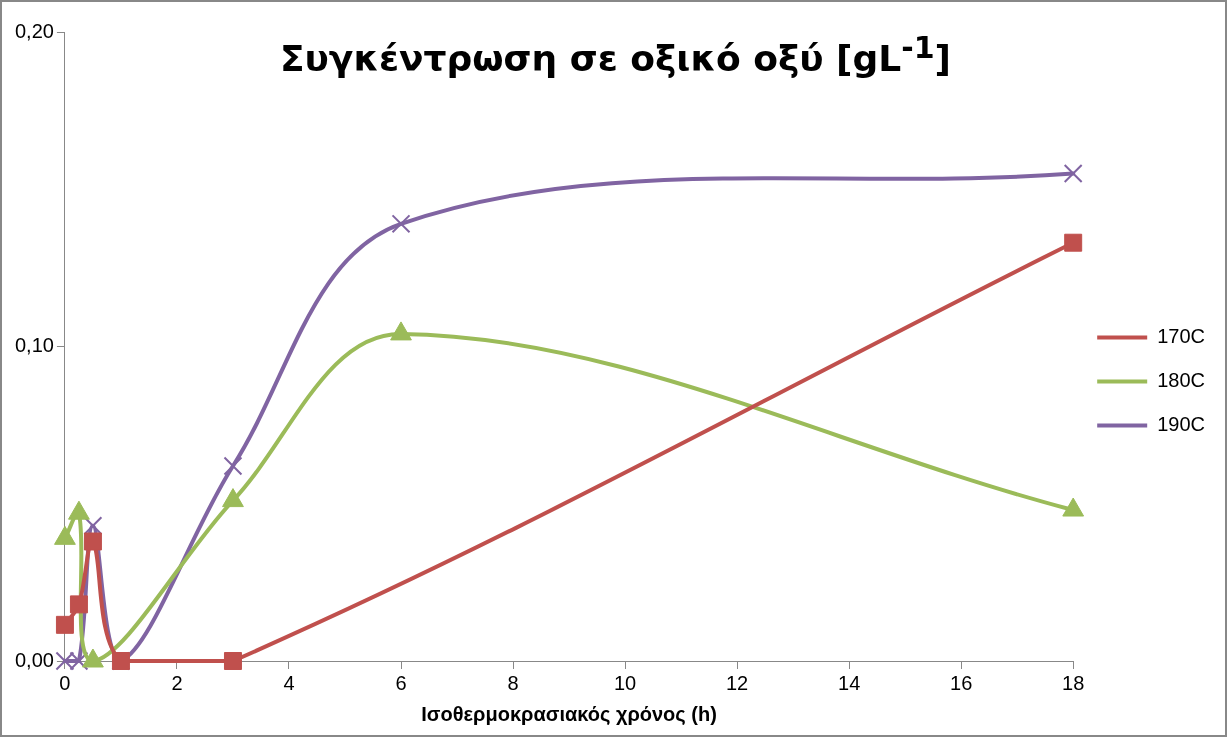 Image resolution: width=1227 pixels, height=737 pixels. Describe the element at coordinates (34, 345) in the screenshot. I see `y-tick-label: 0,10` at that location.